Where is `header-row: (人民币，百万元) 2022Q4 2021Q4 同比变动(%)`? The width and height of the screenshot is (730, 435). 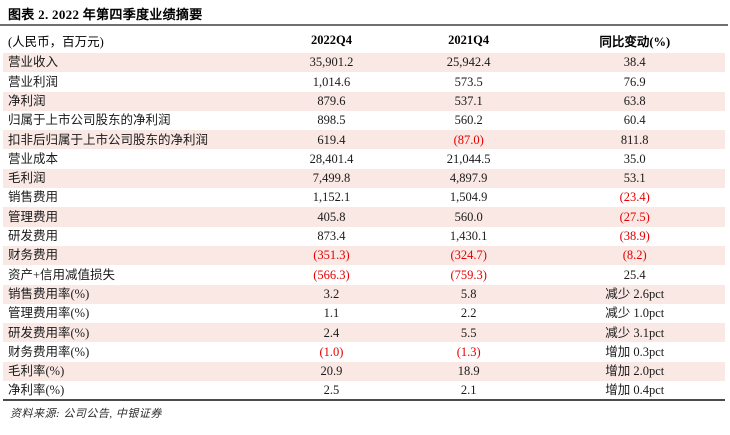
header-row: (人民币，百万元) 2022Q4 2021Q4 同比变动(%) is located at coordinates (364, 40).